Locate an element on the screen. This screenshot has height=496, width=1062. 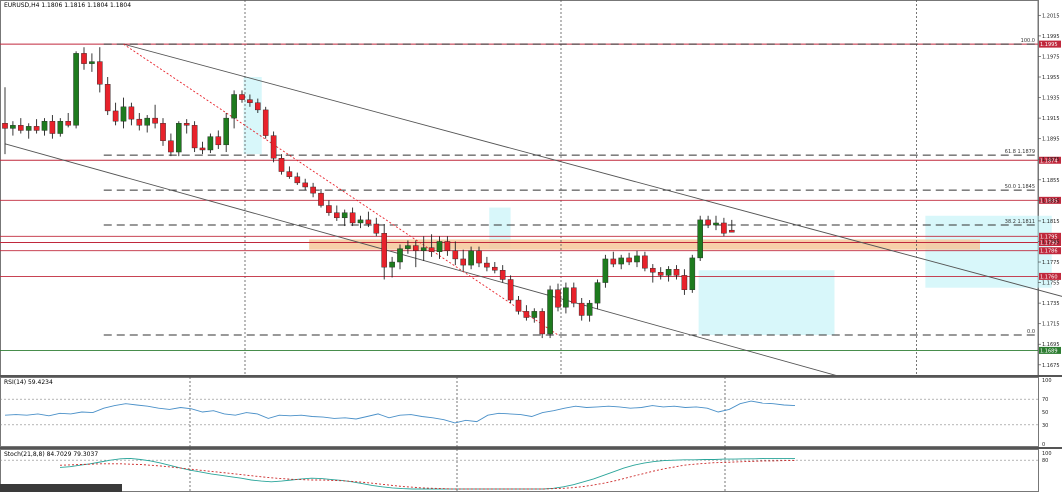
price-tick-label: 1.1895 is located at coordinates (1051, 140).